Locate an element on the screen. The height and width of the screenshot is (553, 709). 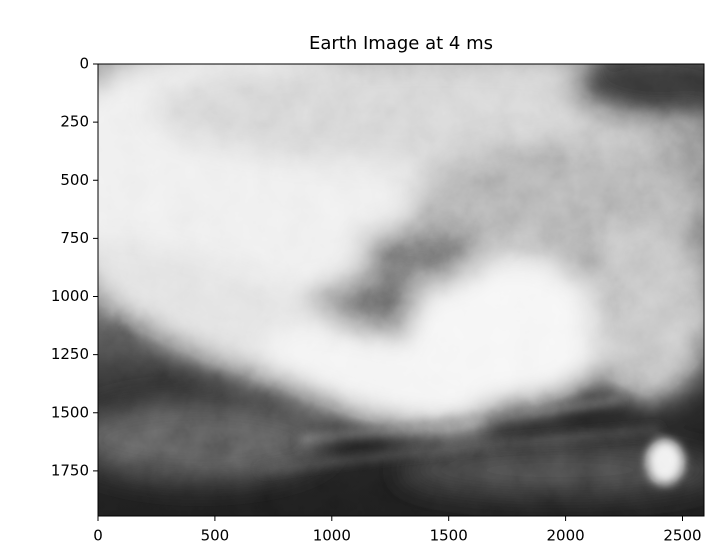
y-tick-label: 1500 is located at coordinates (70, 412).